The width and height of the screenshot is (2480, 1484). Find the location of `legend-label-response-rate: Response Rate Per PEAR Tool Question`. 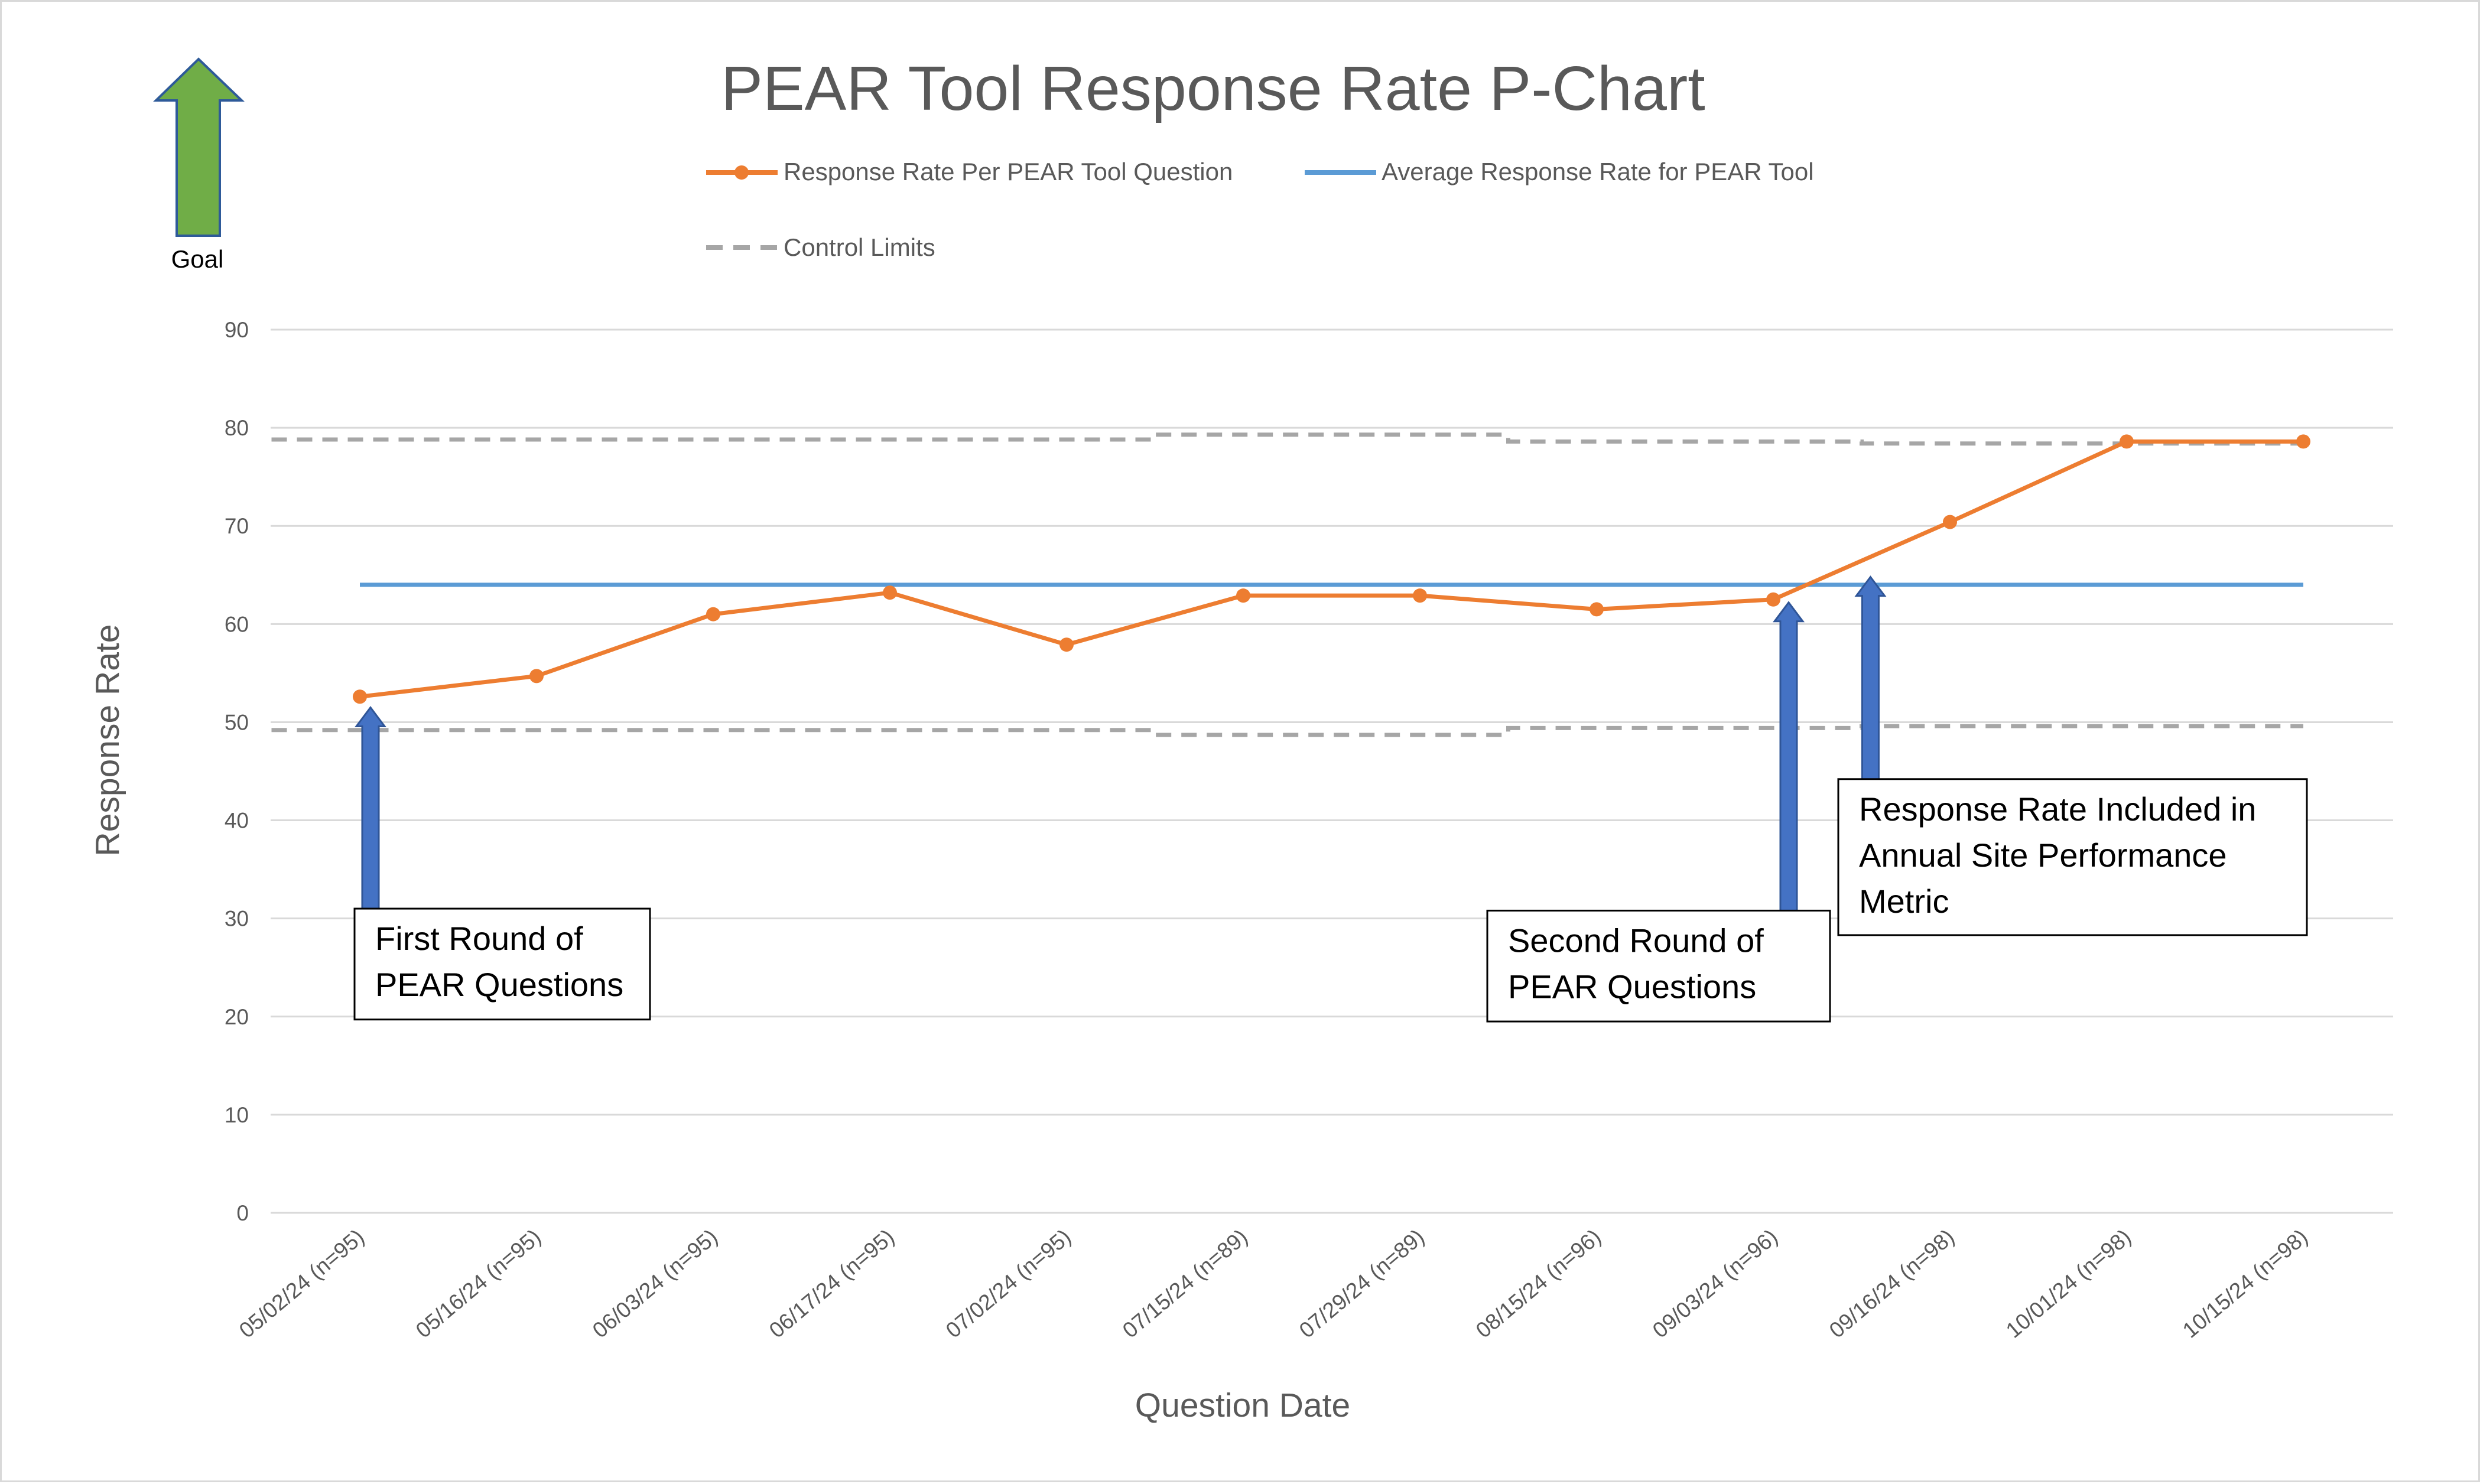

legend-label-response-rate: Response Rate Per PEAR Tool Question is located at coordinates (1009, 172).